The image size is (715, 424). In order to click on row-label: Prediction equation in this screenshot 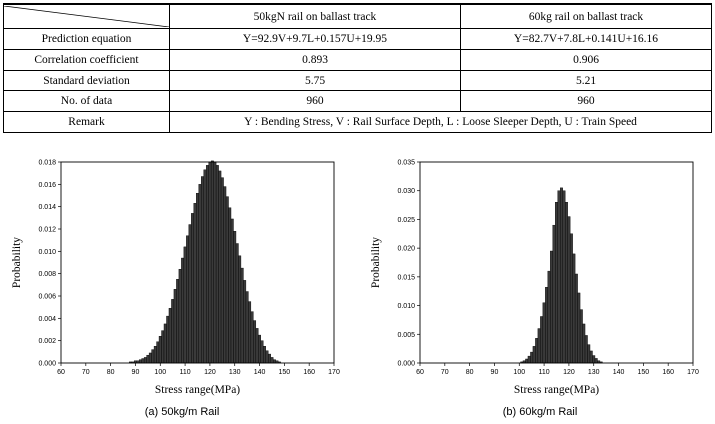, I will do `click(86, 39)`.